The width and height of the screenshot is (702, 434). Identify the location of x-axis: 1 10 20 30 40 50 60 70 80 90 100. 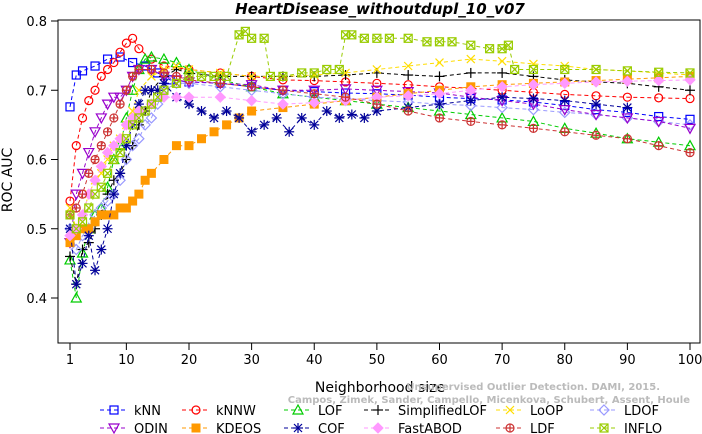
(384, 355).